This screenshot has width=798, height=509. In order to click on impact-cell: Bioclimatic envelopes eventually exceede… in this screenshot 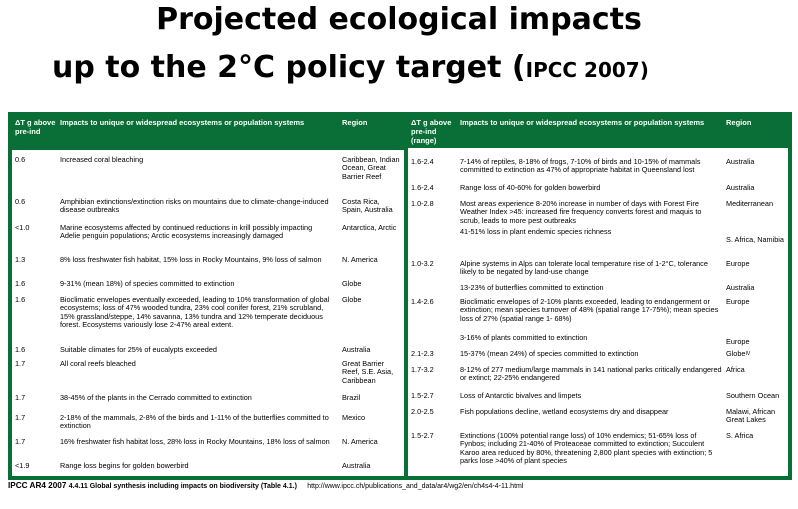, I will do `click(195, 312)`.